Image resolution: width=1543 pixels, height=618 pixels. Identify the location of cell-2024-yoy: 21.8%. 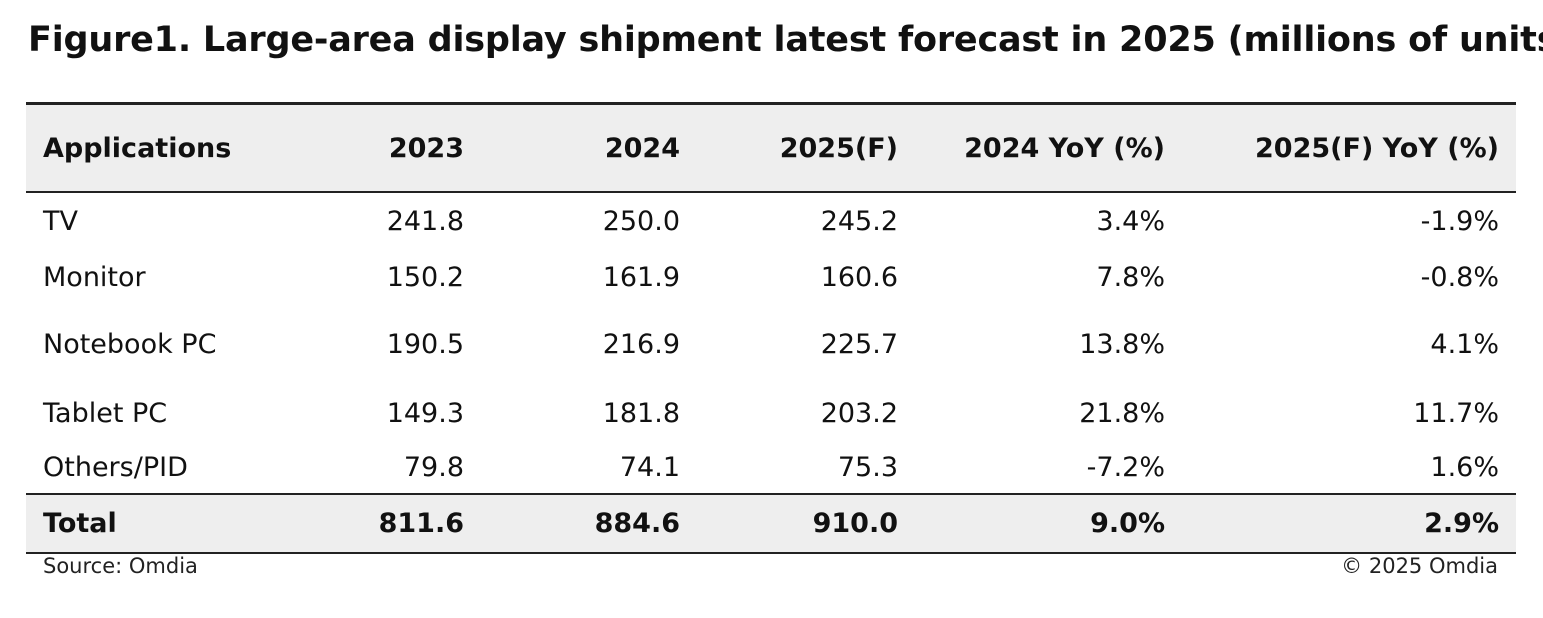
(1122, 413).